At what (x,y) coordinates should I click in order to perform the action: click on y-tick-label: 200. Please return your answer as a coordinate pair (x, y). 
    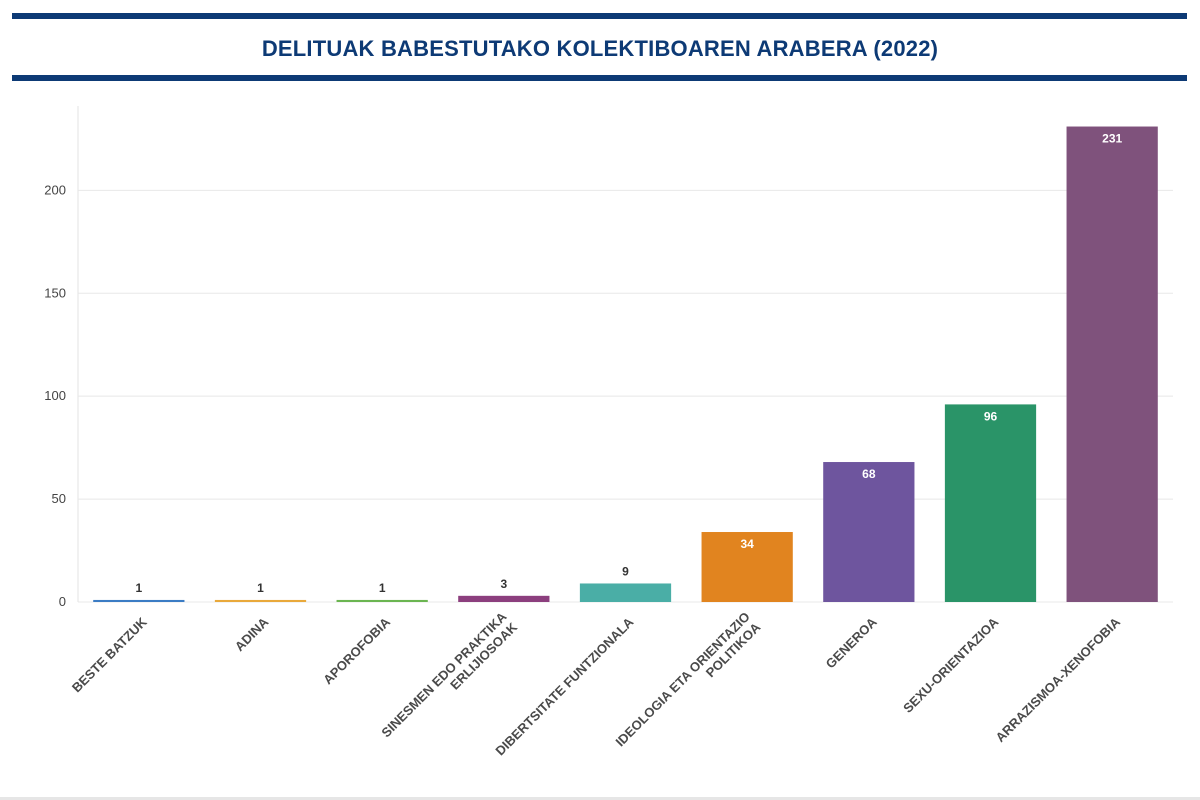
    Looking at the image, I should click on (55, 189).